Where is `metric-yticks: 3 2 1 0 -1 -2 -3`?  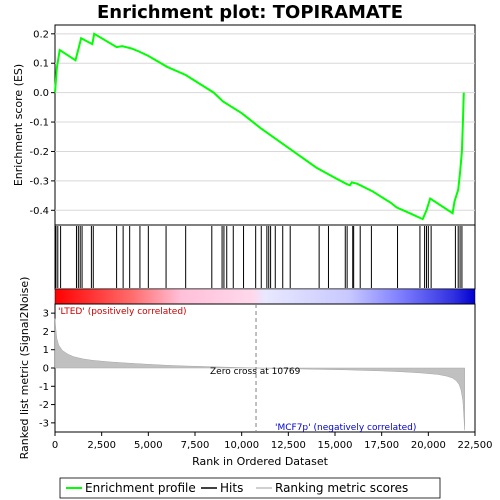
metric-yticks: 3 2 1 0 -1 -2 -3 is located at coordinates (47, 369).